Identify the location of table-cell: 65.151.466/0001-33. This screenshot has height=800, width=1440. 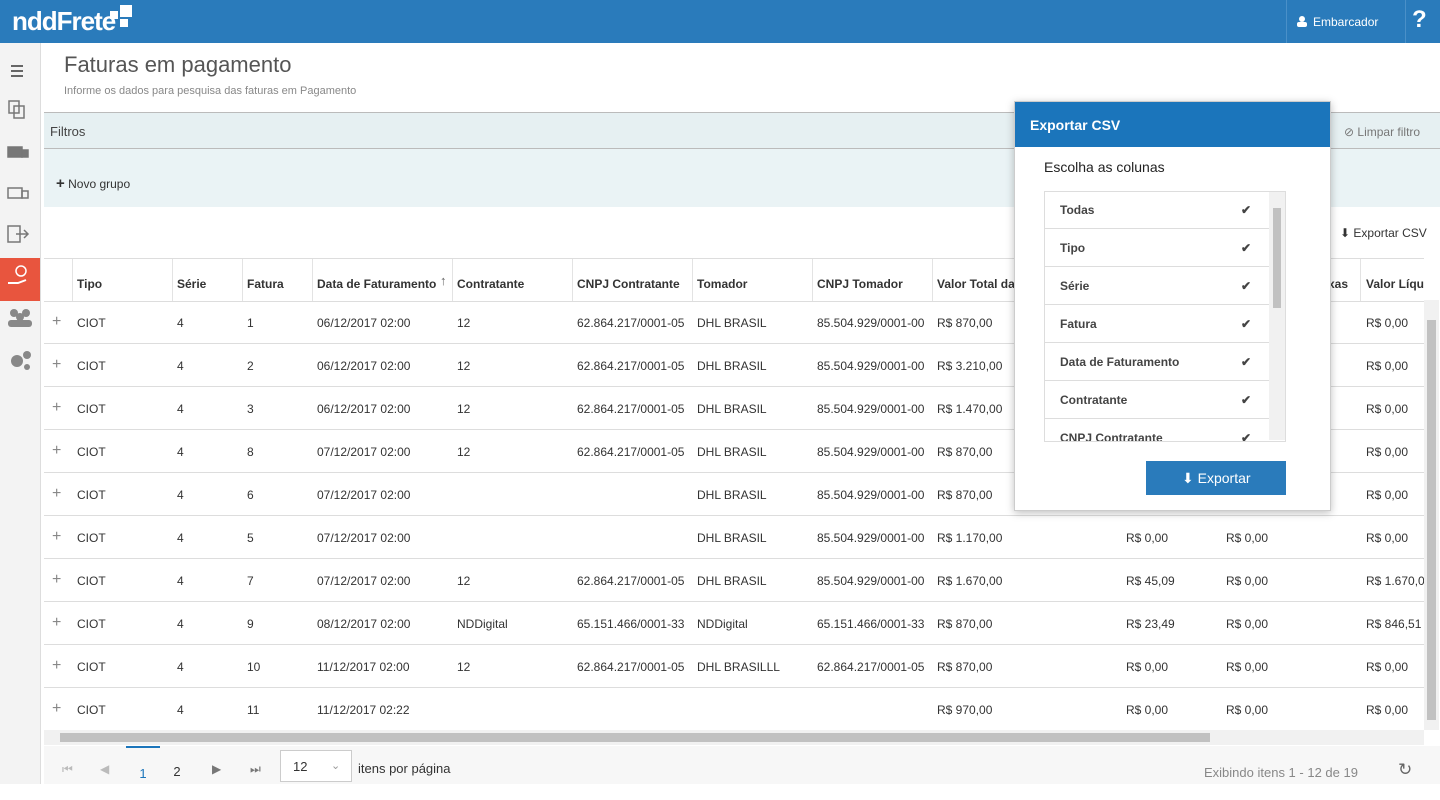
(631, 624).